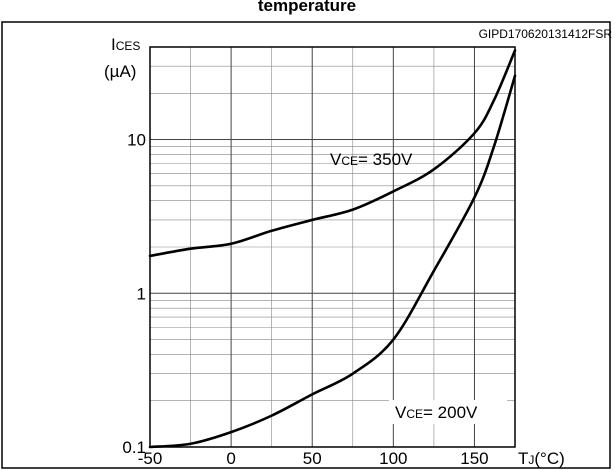 The image size is (615, 470). I want to click on y-axis-label-sub: CES, so click(128, 46).